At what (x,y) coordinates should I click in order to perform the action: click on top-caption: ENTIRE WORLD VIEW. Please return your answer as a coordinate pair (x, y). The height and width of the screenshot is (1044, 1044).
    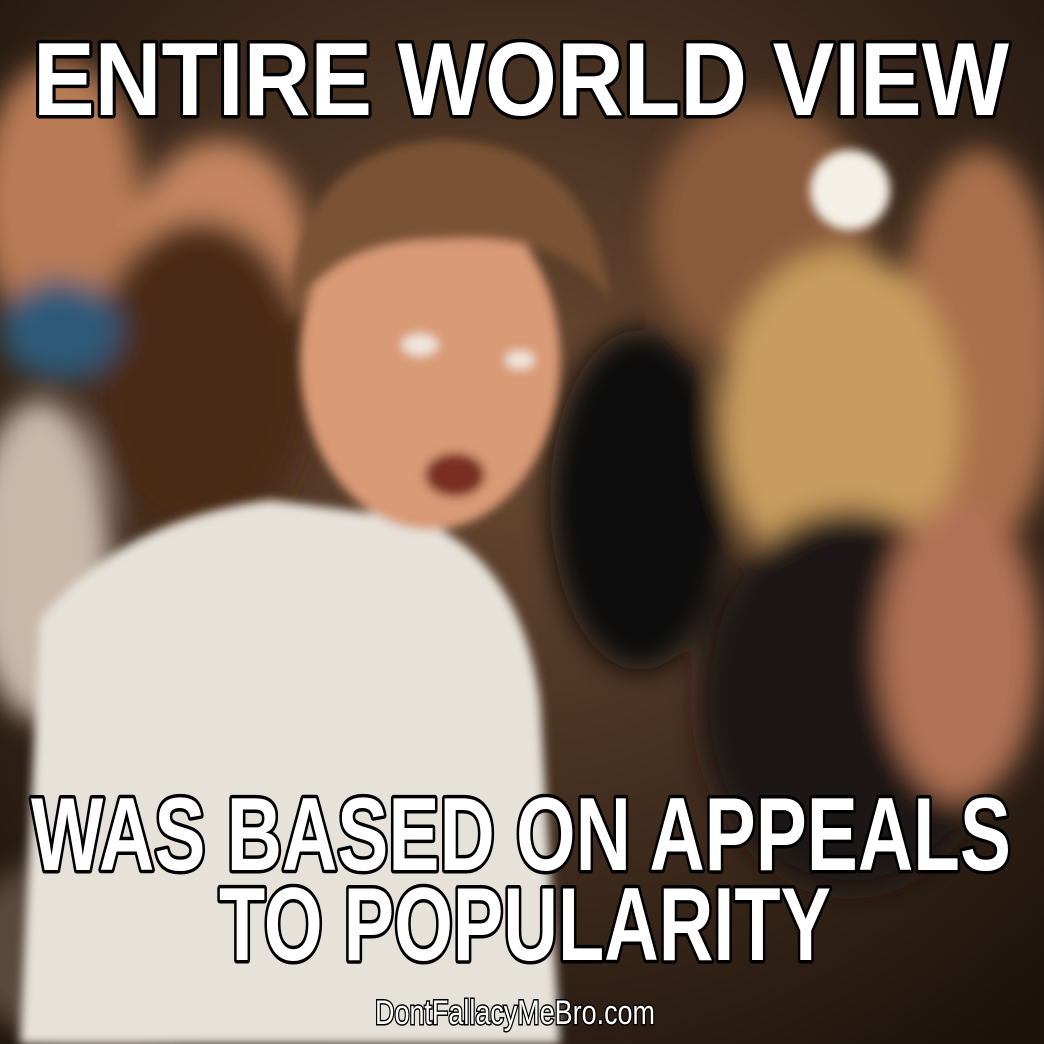
    Looking at the image, I should click on (521, 80).